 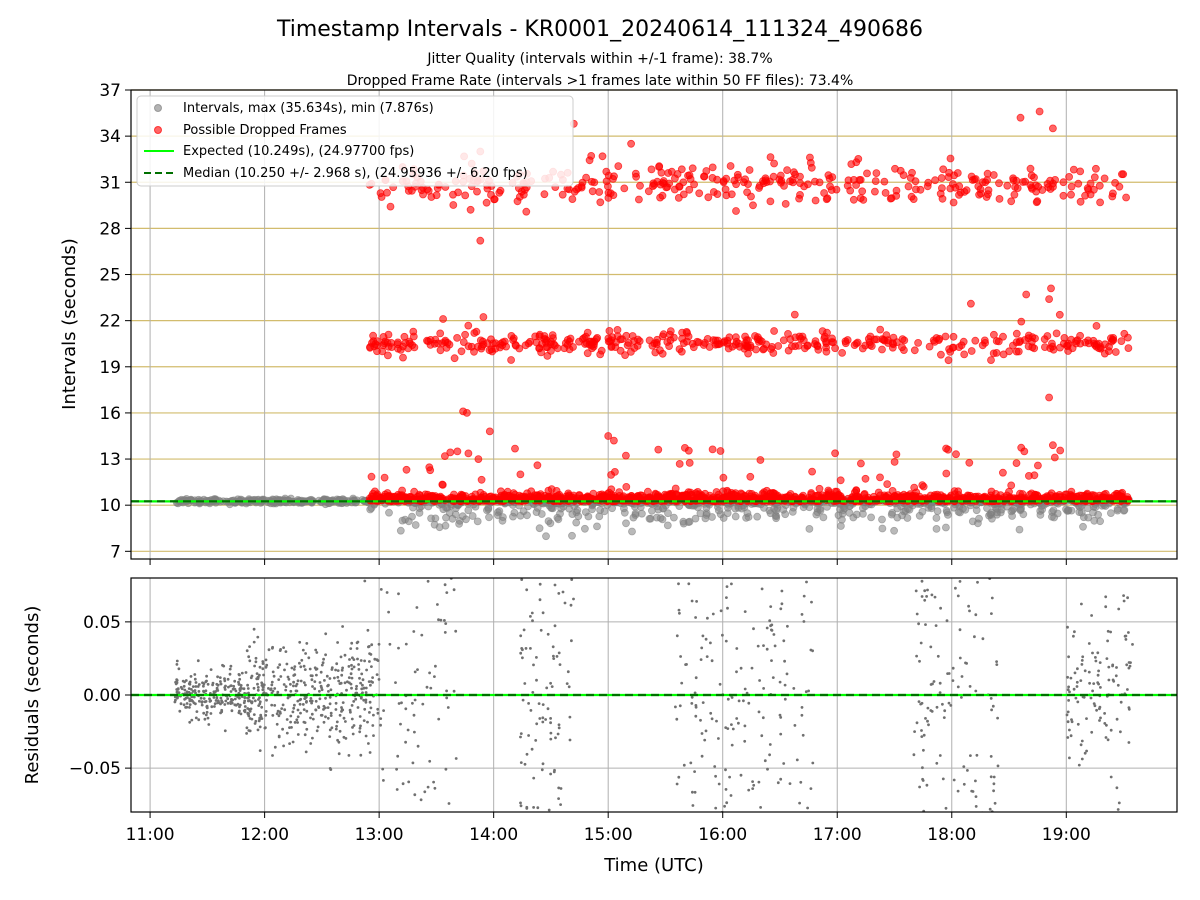 I want to click on dropped-frame-outlier, so click(x=1026, y=294).